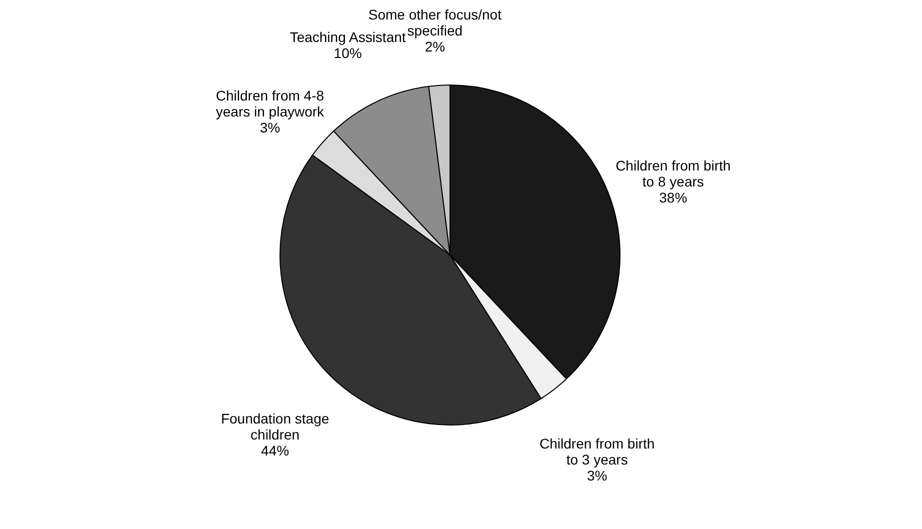  I want to click on slice-label: Foundation stage children, so click(275, 426).